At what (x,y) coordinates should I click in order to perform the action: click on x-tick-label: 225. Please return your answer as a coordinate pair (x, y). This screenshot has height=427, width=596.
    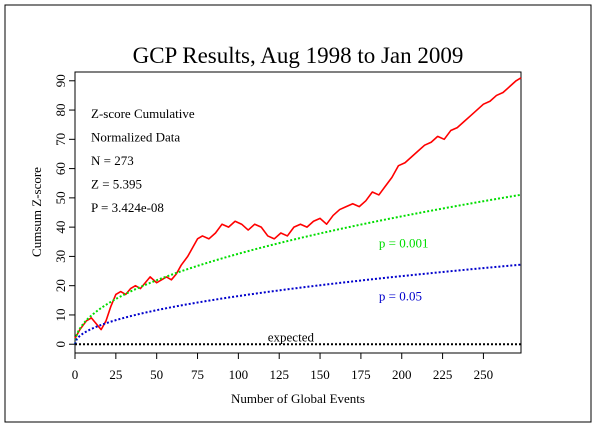
    Looking at the image, I should click on (443, 374).